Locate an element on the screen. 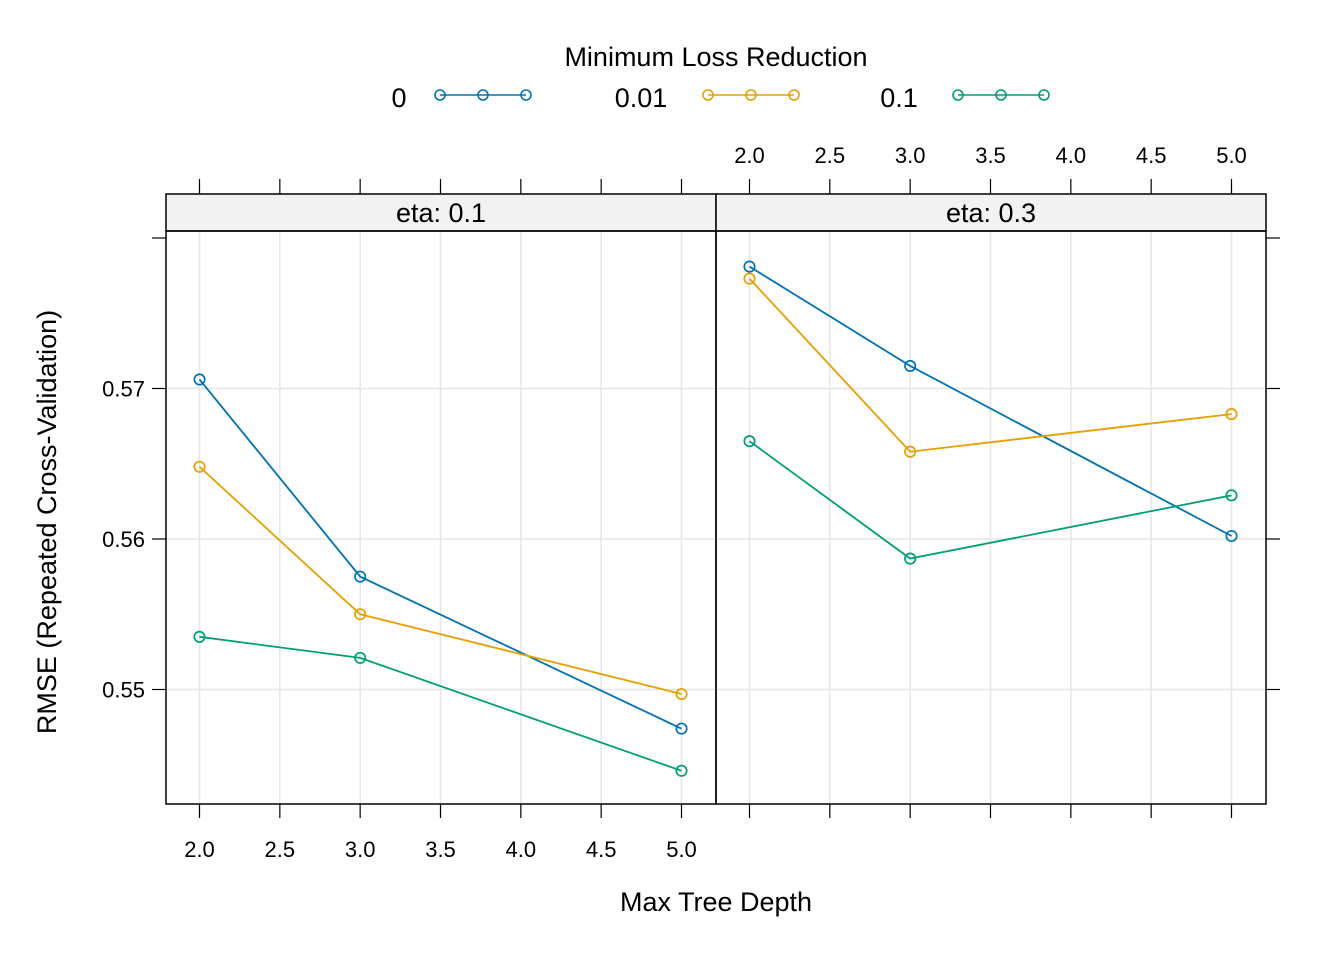 Image resolution: width=1344 pixels, height=960 pixels. x-tick-label-top: 3.0 is located at coordinates (910, 155).